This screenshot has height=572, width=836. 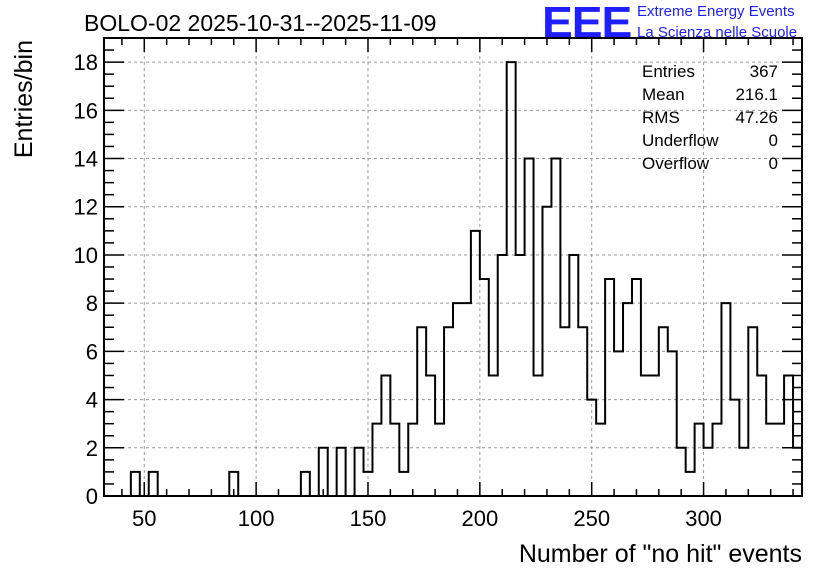 What do you see at coordinates (710, 94) in the screenshot?
I see `stat-mean: Mean 216.1` at bounding box center [710, 94].